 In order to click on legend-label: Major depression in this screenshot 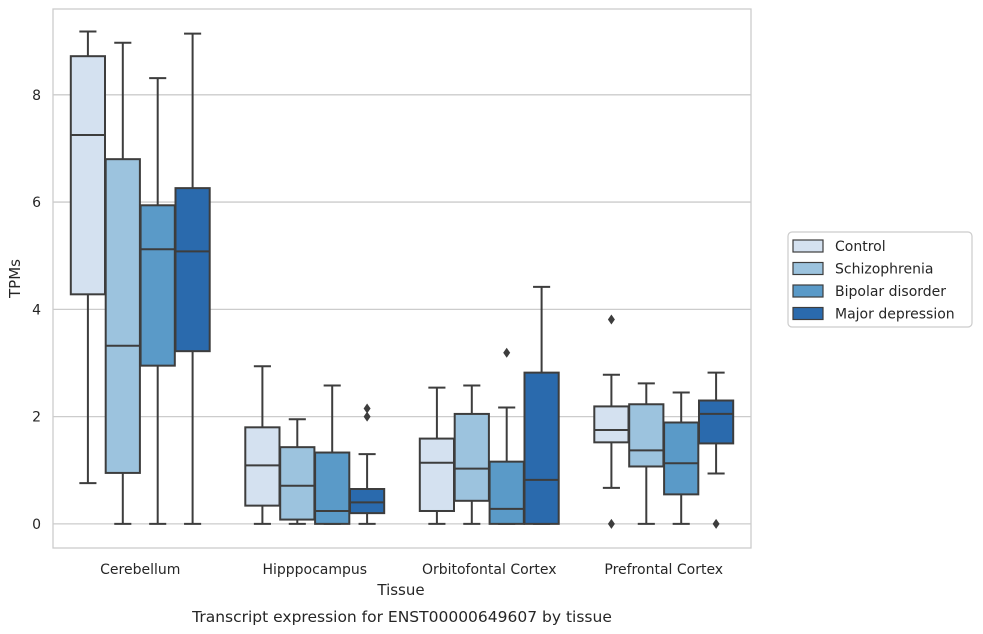, I will do `click(895, 315)`.